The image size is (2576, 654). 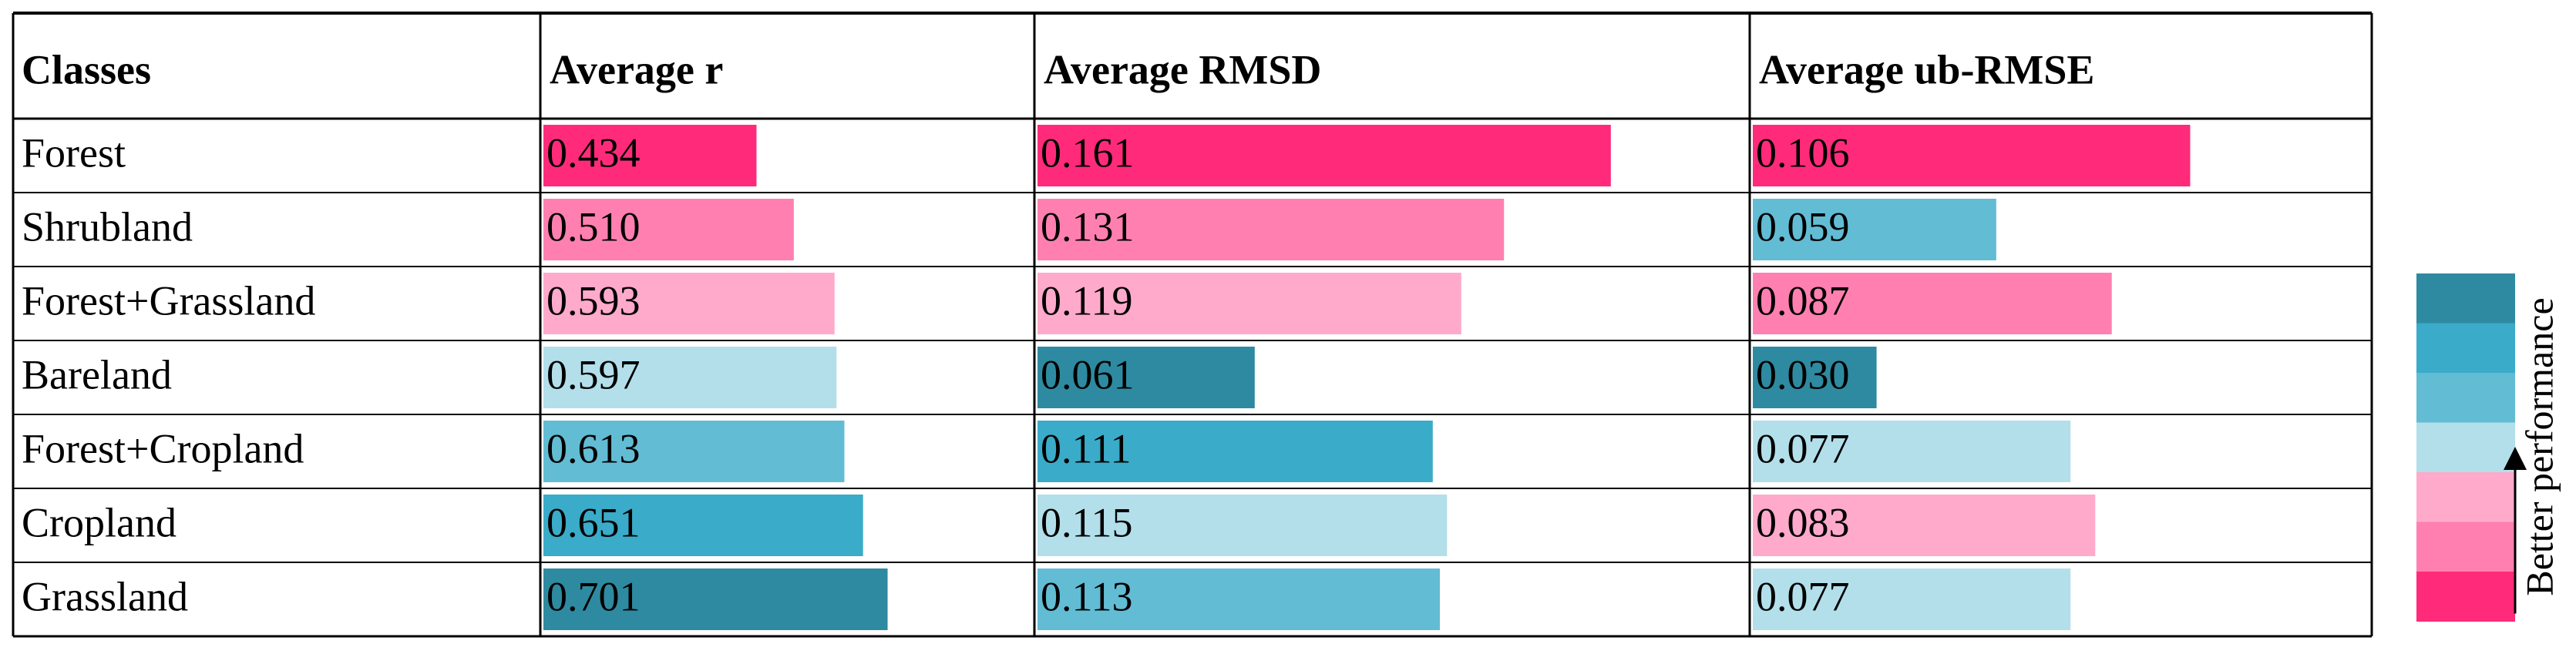 What do you see at coordinates (1803, 227) in the screenshot?
I see `value-label: 0.059` at bounding box center [1803, 227].